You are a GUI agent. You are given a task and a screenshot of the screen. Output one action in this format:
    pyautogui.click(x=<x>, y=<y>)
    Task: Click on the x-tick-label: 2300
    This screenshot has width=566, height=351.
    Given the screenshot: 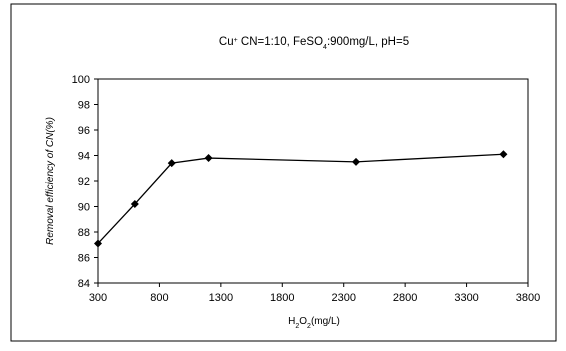 What is the action you would take?
    pyautogui.click(x=343, y=298)
    